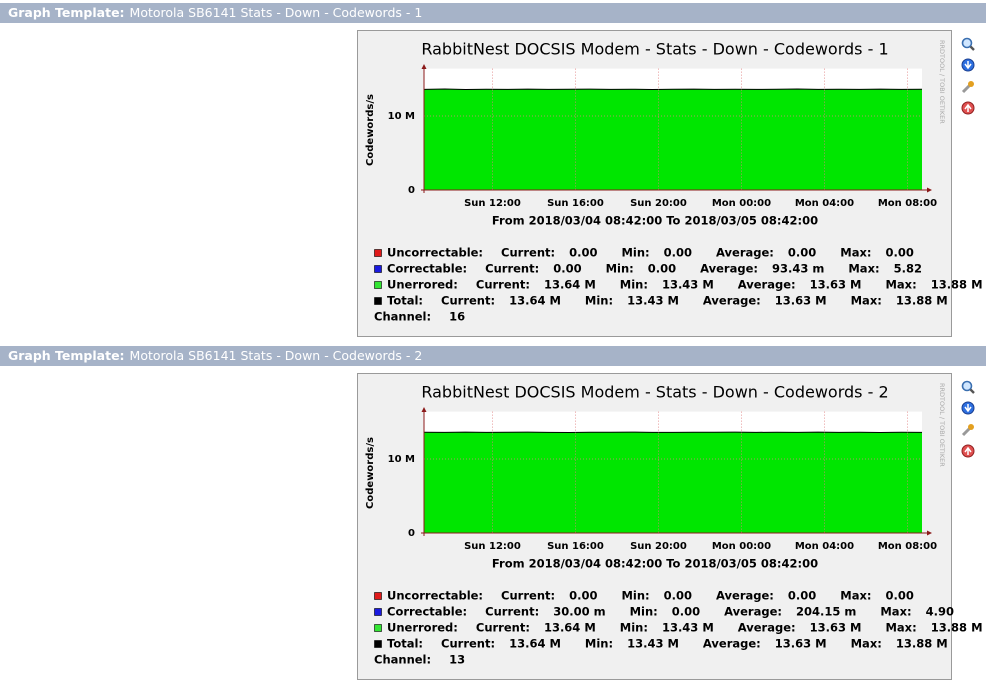 The height and width of the screenshot is (685, 986). I want to click on legend-stat-value: 93.43 m, so click(798, 269).